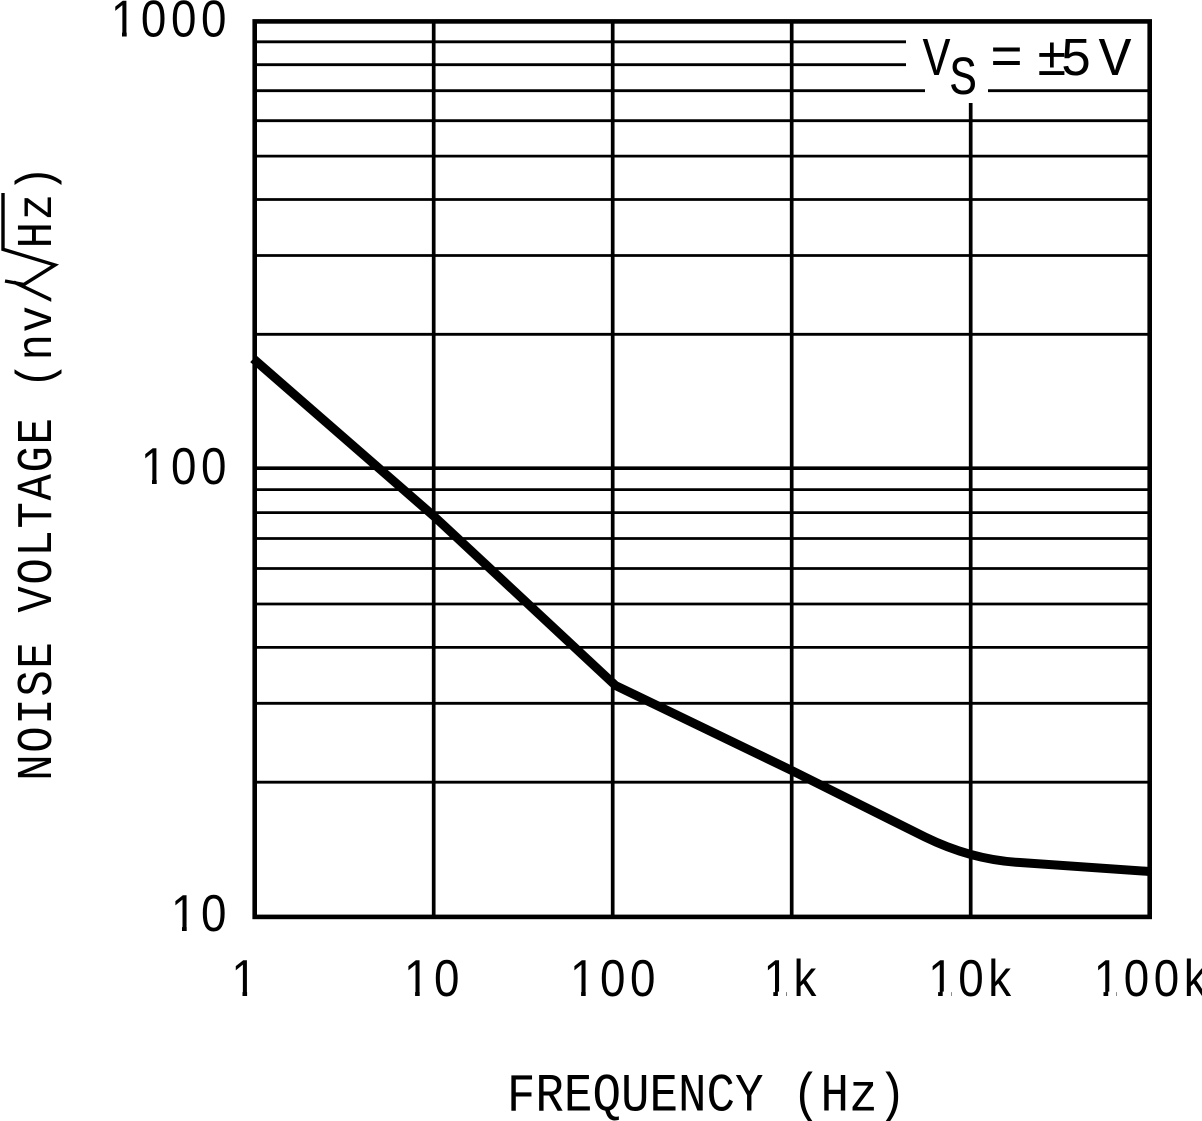 The width and height of the screenshot is (1202, 1121). I want to click on svg-text: 1k, so click(791, 978).